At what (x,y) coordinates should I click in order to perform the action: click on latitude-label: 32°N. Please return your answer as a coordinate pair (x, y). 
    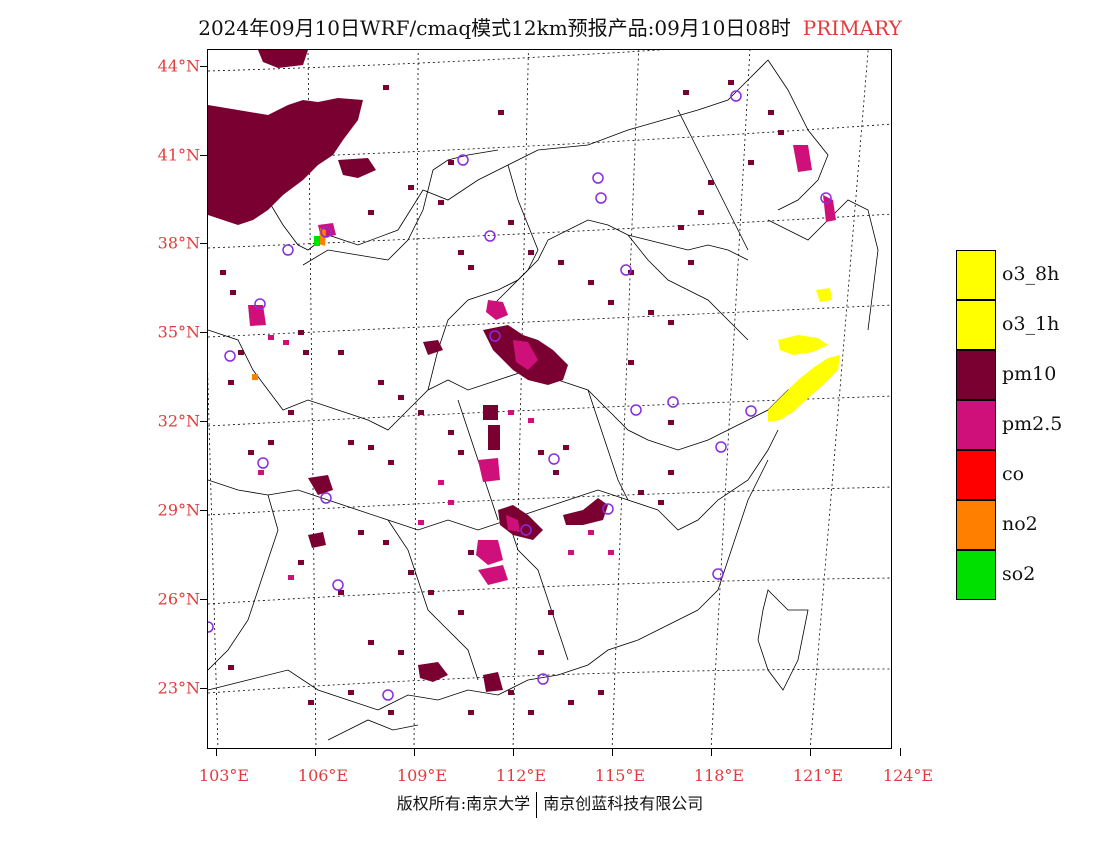
    Looking at the image, I should click on (178, 421).